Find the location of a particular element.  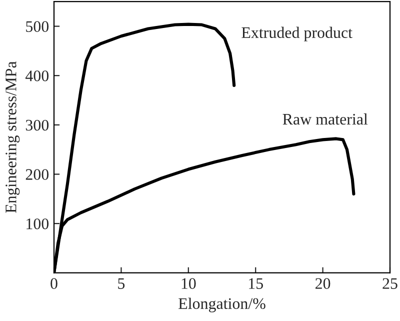

y-tick-label: 200 is located at coordinates (37, 174).